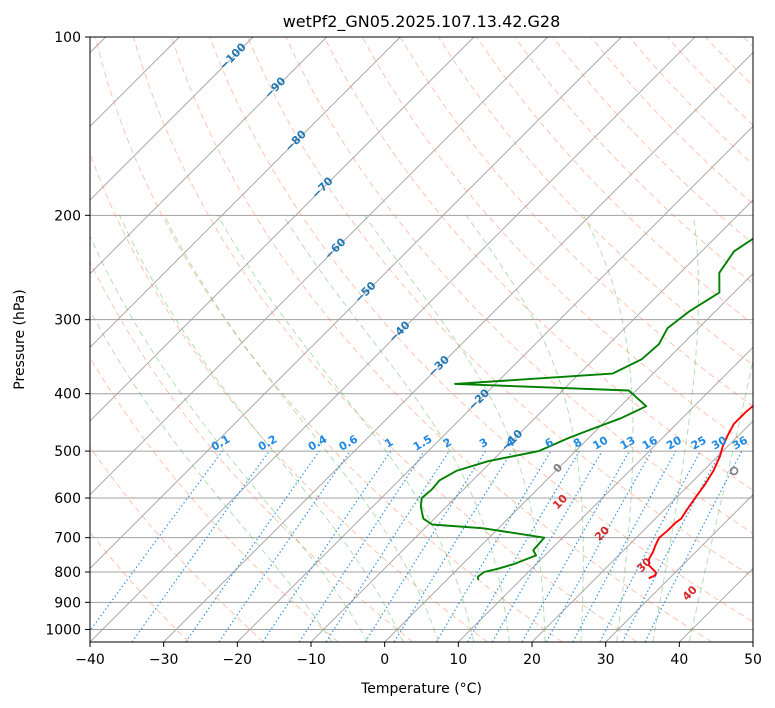 The height and width of the screenshot is (708, 775). Describe the element at coordinates (479, 399) in the screenshot. I see `isotherm-label: −20` at that location.